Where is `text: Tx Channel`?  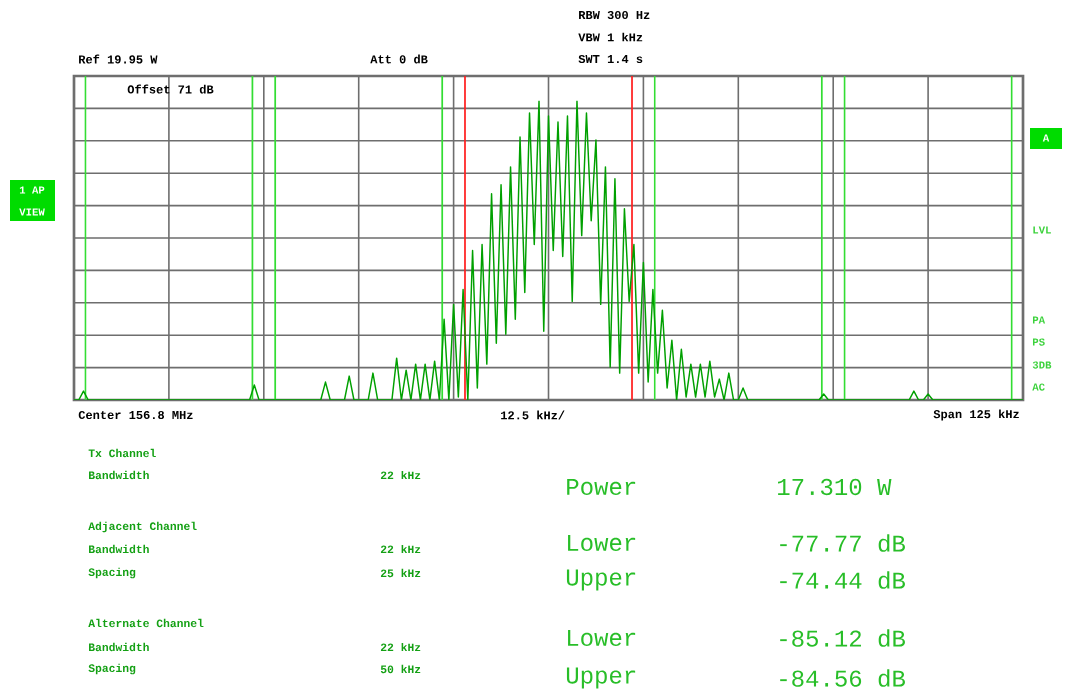
text: Tx Channel is located at coordinates (122, 453).